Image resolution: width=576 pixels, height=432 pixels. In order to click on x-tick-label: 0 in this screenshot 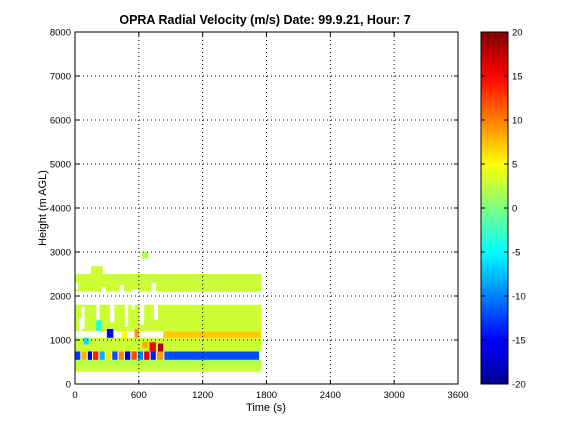, I will do `click(74, 395)`.